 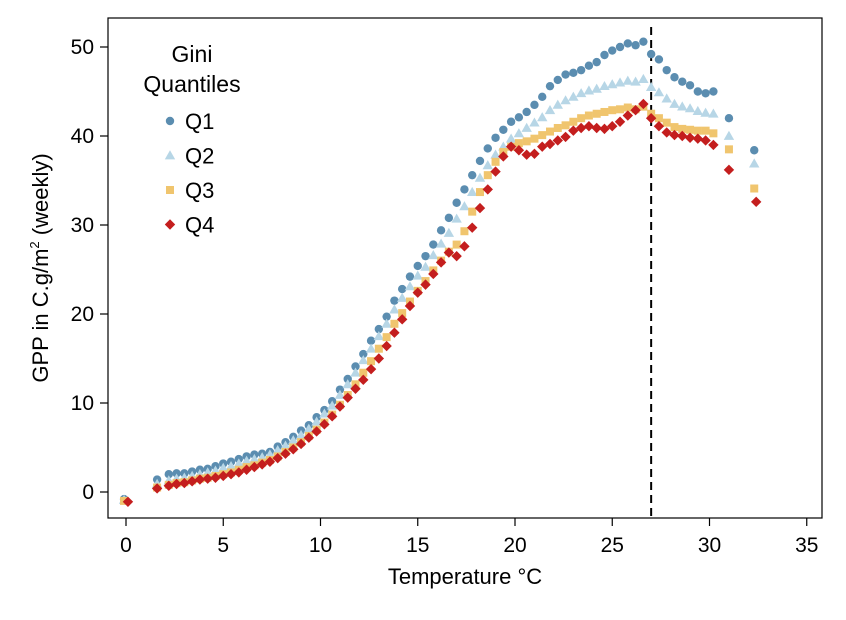 I want to click on x-tick-label: 20, so click(x=514, y=545).